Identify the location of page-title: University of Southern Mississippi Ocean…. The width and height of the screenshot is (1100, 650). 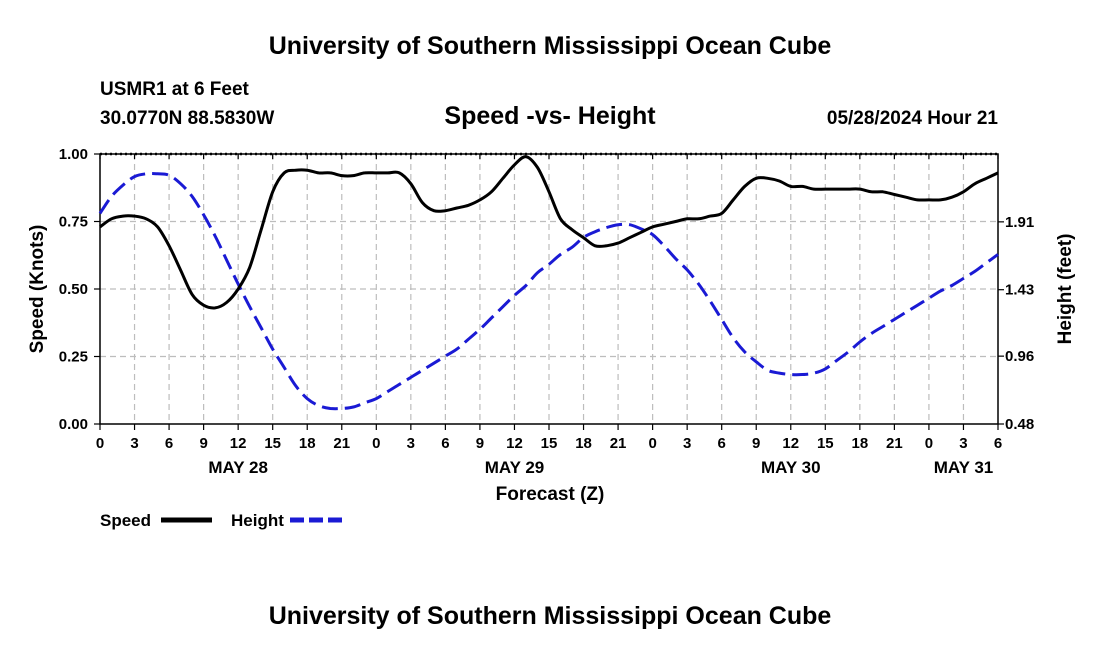
(550, 46).